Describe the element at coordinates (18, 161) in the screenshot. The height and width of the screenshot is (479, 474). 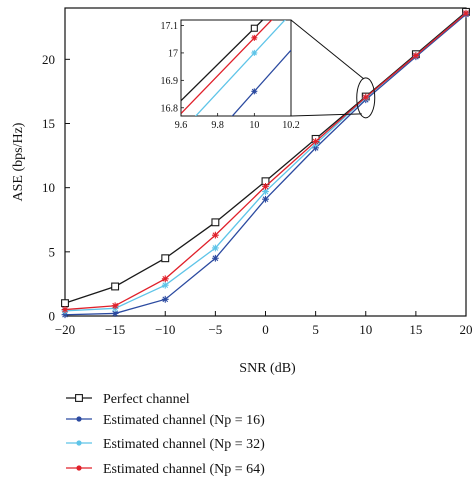
I see `y-axis-title: ASE (bps/Hz)` at that location.